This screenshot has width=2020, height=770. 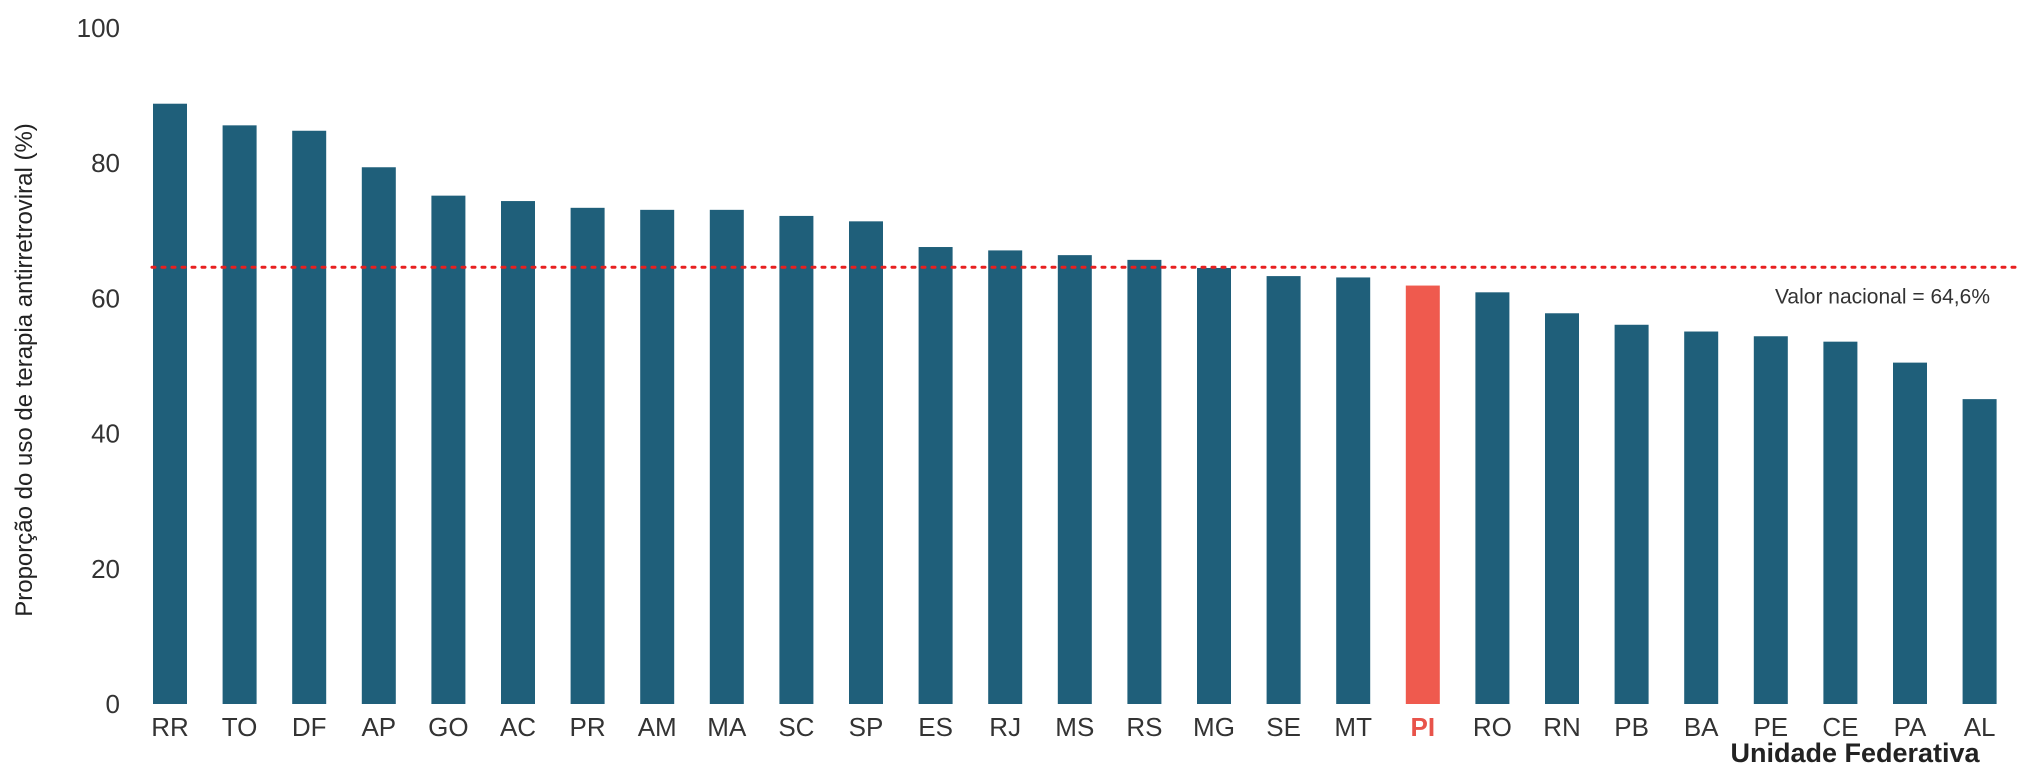 What do you see at coordinates (448, 727) in the screenshot?
I see `x-tick-label-go: GO` at bounding box center [448, 727].